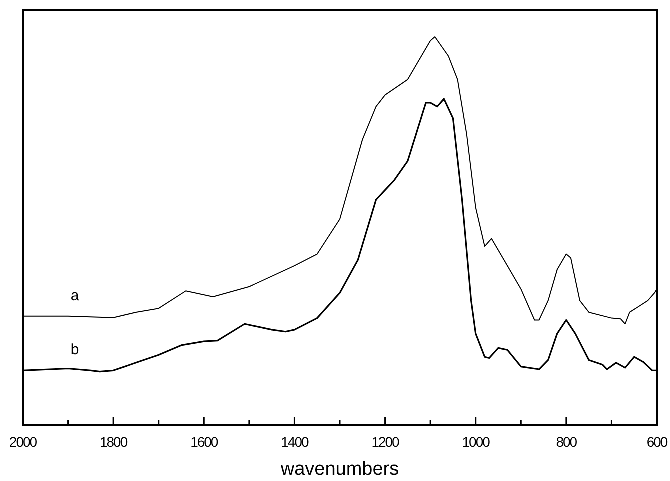  What do you see at coordinates (657, 442) in the screenshot?
I see `x-tick-label: 600` at bounding box center [657, 442].